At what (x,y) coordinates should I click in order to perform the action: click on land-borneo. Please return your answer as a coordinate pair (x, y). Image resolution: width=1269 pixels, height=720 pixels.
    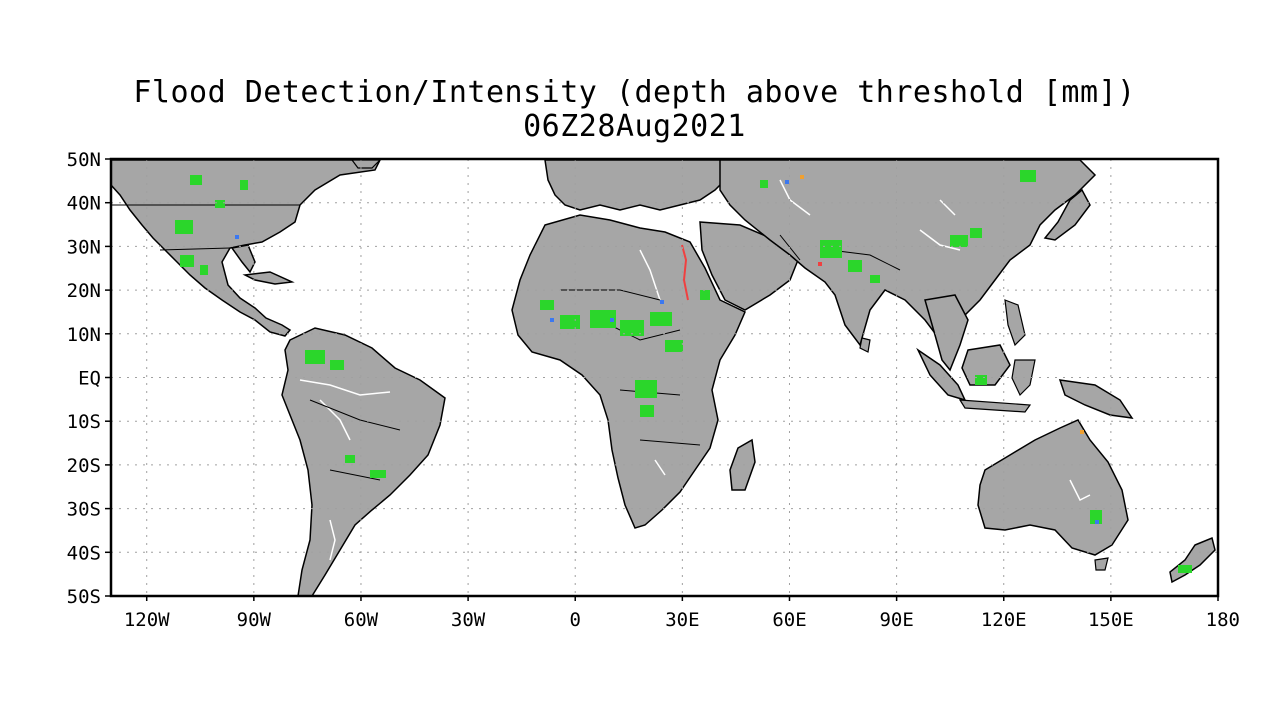
    Looking at the image, I should click on (986, 365).